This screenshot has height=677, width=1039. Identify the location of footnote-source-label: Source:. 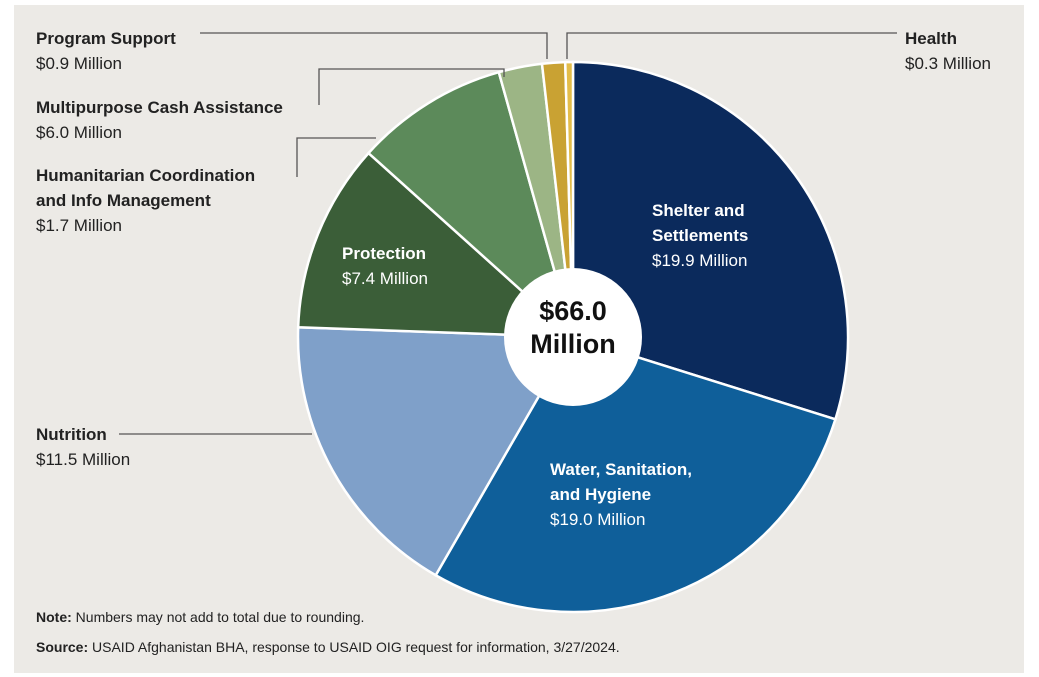
(62, 647).